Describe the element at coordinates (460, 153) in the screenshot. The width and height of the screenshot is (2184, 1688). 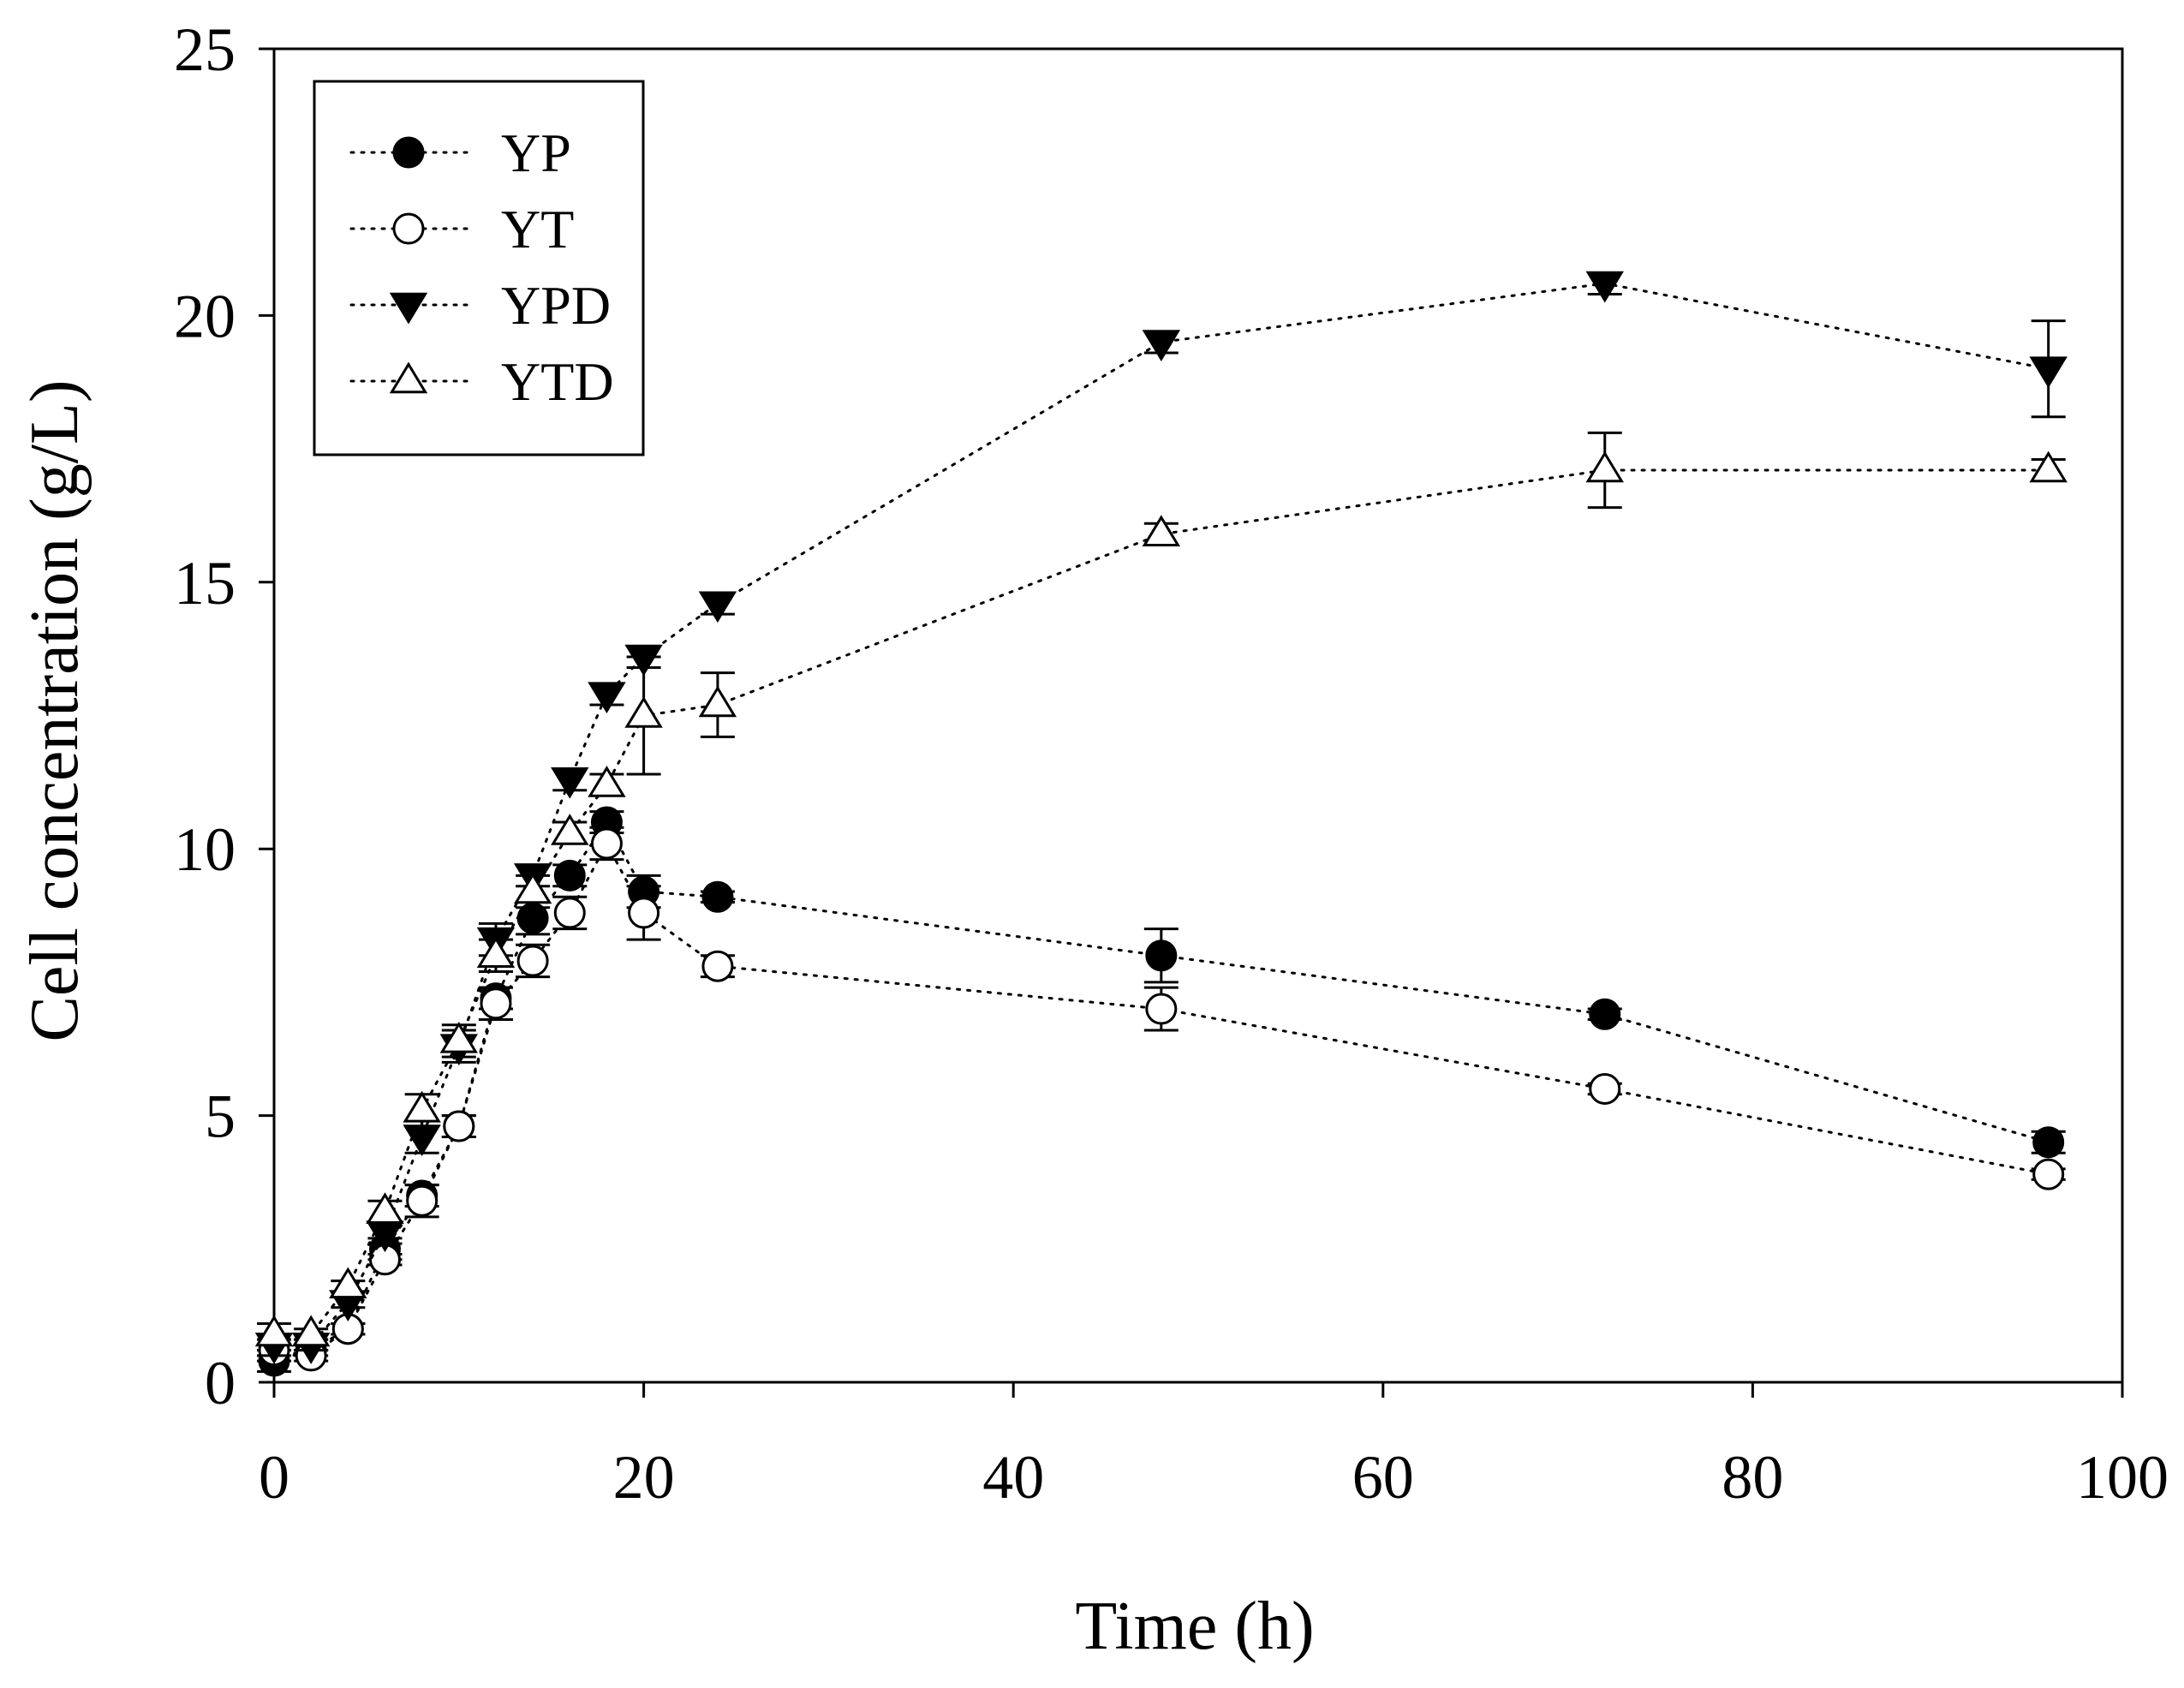
I see `legend-item-yp: YP` at that location.